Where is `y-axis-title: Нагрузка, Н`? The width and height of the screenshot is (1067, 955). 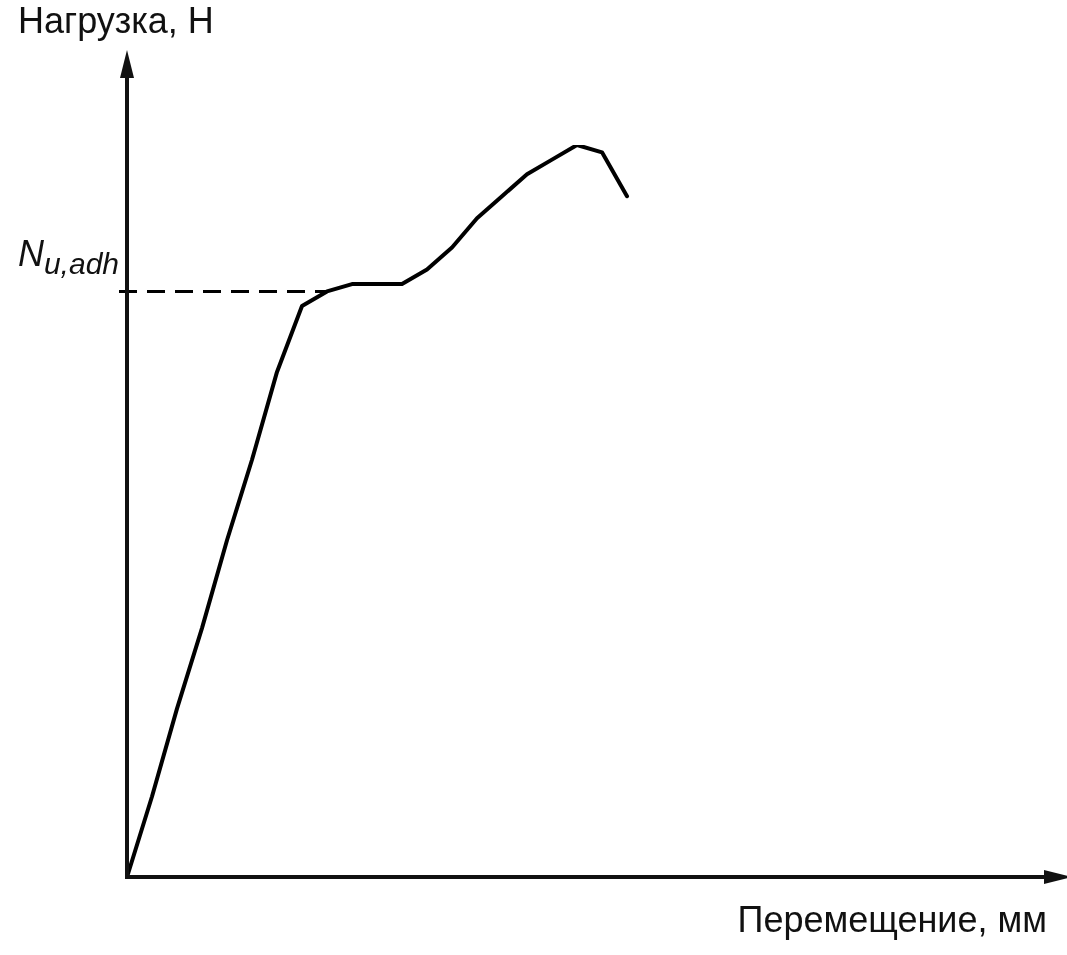
y-axis-title: Нагрузка, Н is located at coordinates (116, 21).